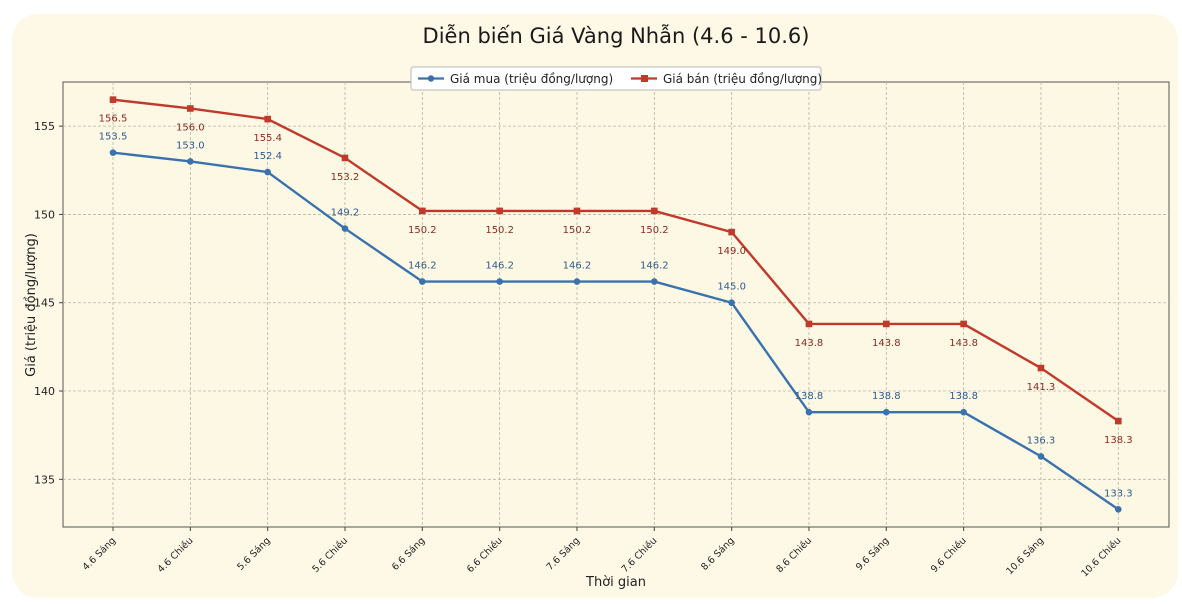 The image size is (1182, 604). Describe the element at coordinates (330, 555) in the screenshot. I see `x-tick-label: 5.6 Chiều` at that location.